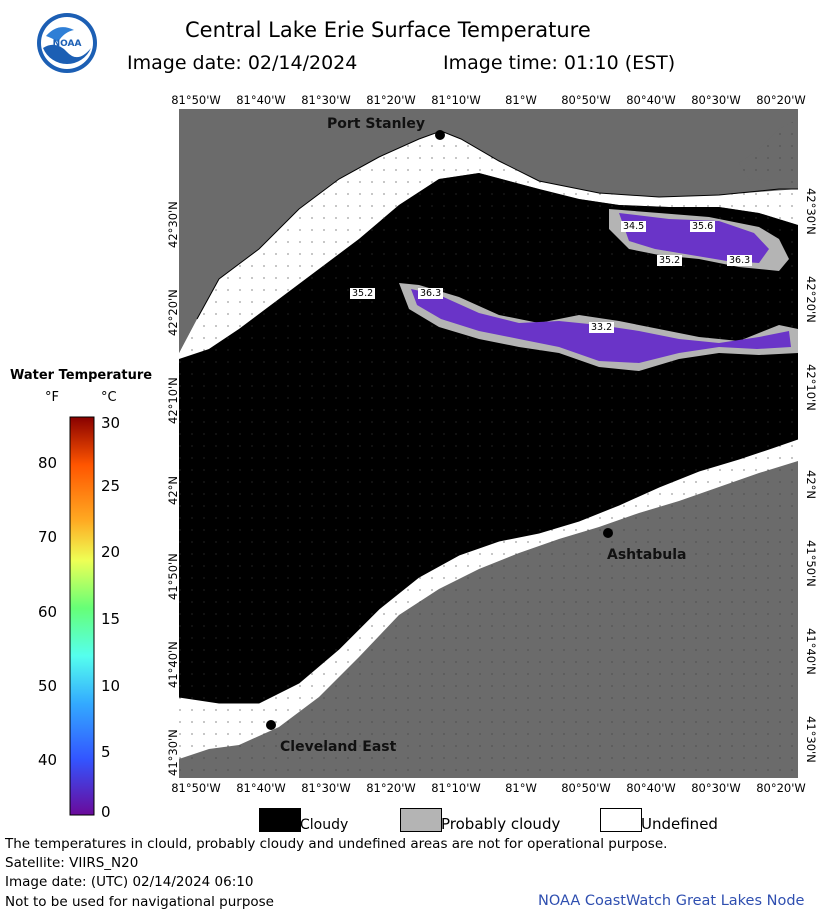  Describe the element at coordinates (326, 100) in the screenshot. I see `lon-tick-top: 81°30'W` at that location.